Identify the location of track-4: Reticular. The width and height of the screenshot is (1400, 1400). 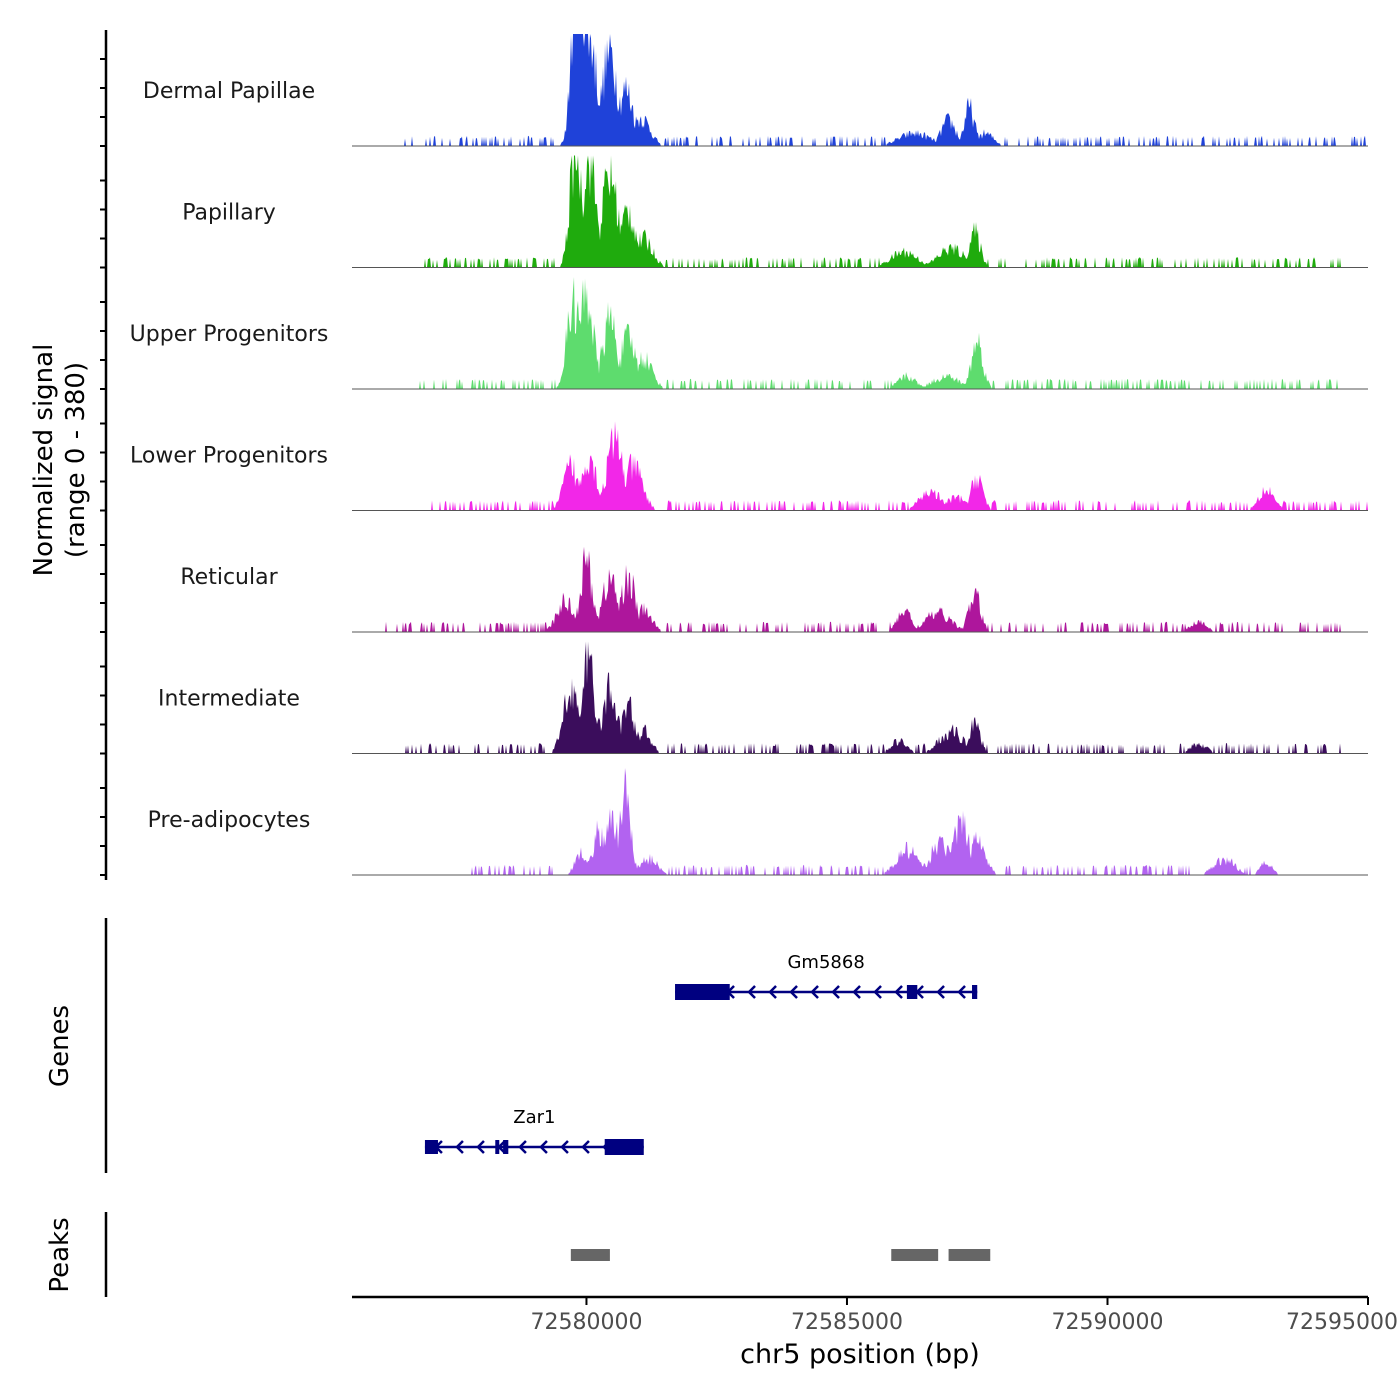
(774, 589).